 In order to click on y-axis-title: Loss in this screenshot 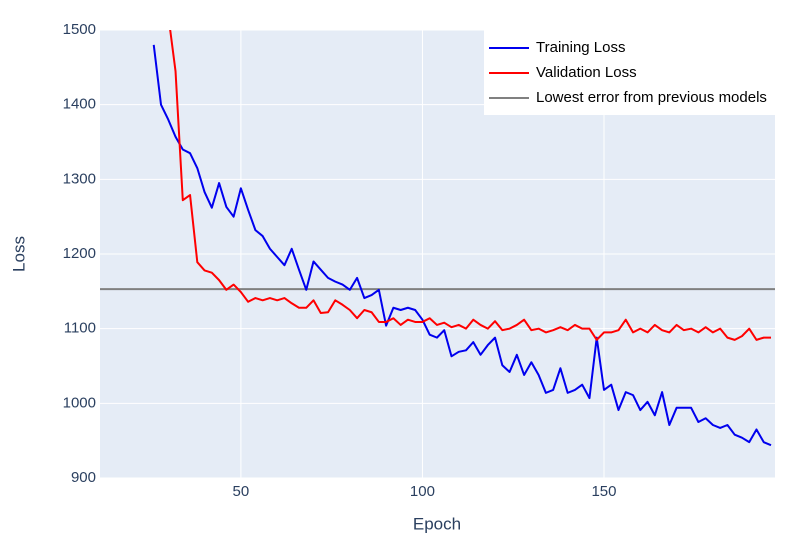, I will do `click(18, 254)`.